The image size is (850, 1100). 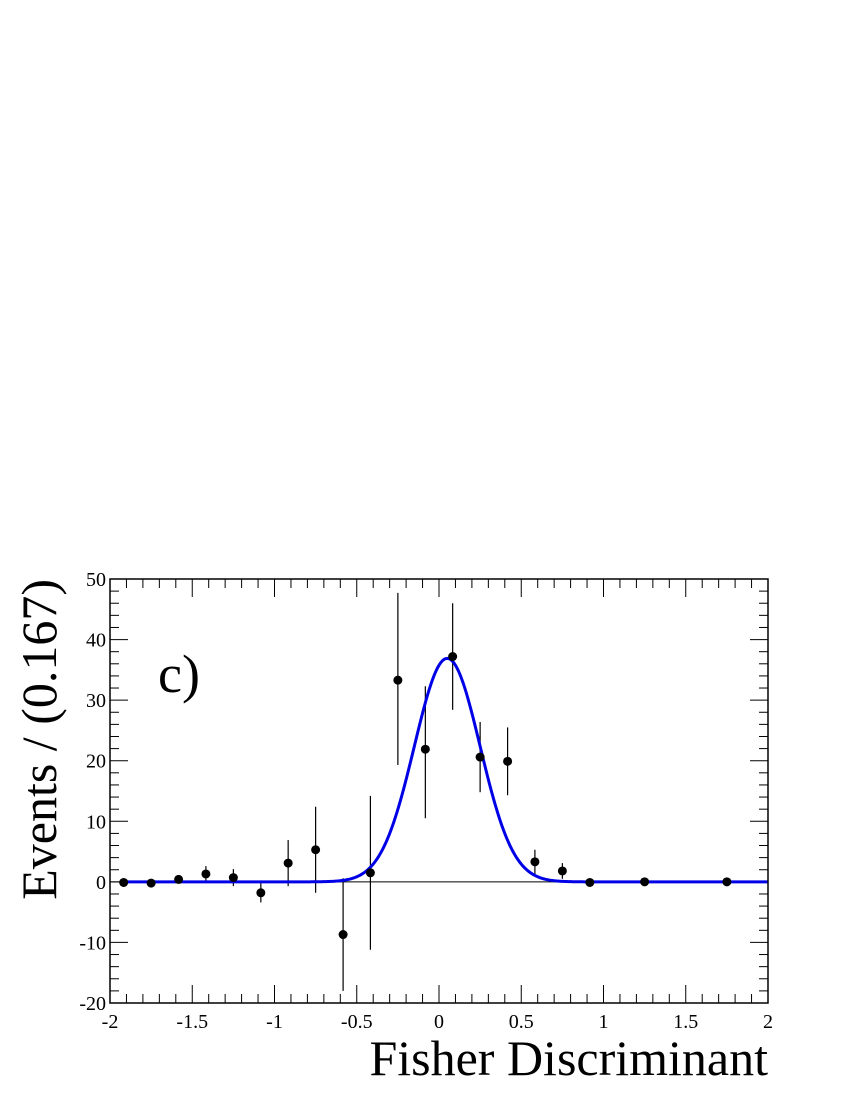 I want to click on y-tick-label: 0, so click(x=101, y=883).